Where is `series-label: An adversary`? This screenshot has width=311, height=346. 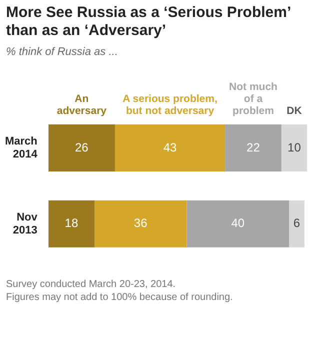 series-label: An adversary is located at coordinates (81, 105).